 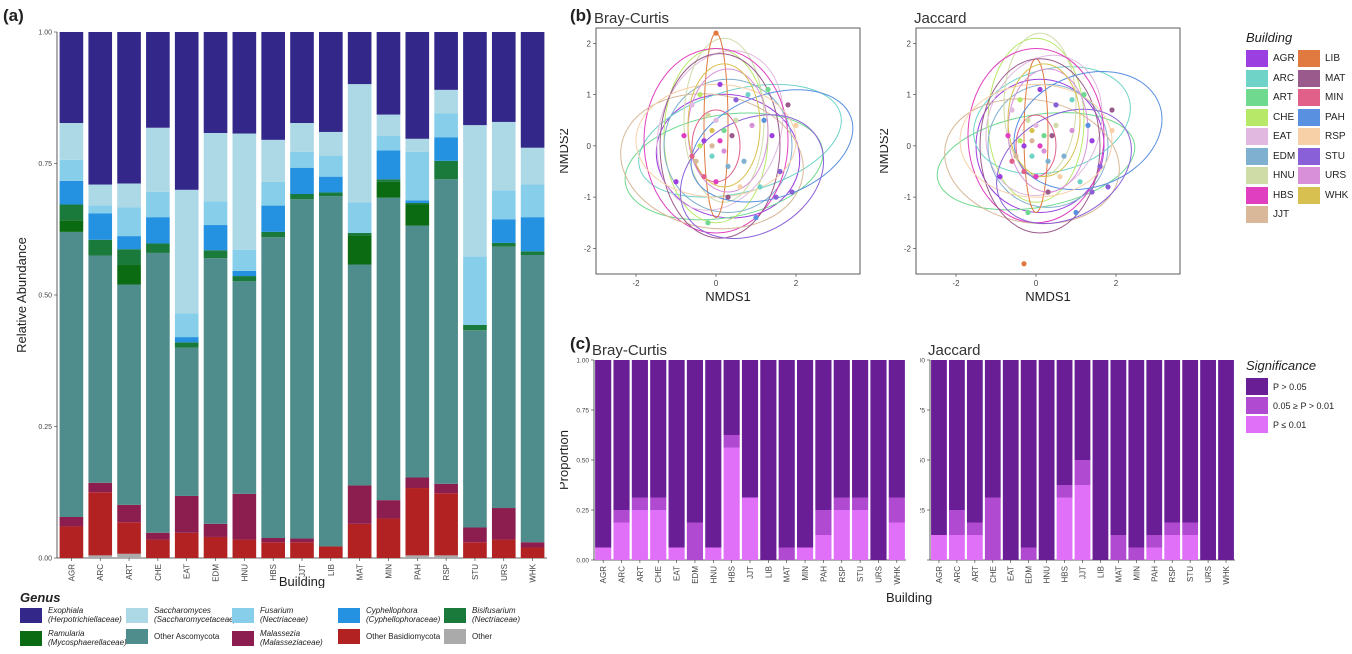 What do you see at coordinates (1322, 175) in the screenshot?
I see `building-legend-item: URS` at bounding box center [1322, 175].